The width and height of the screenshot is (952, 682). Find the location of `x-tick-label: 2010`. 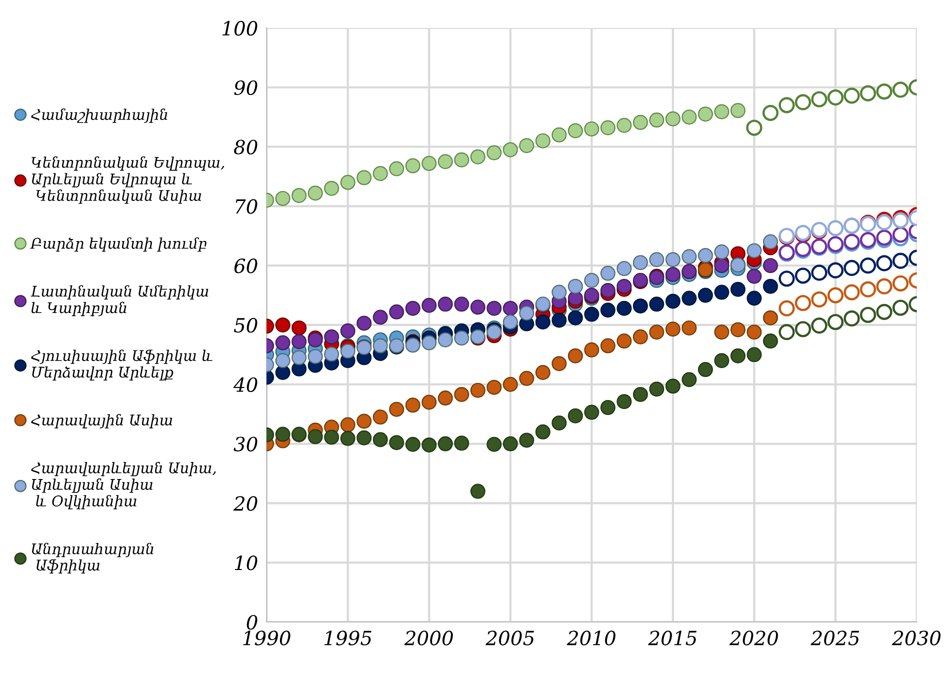

x-tick-label: 2010 is located at coordinates (591, 638).